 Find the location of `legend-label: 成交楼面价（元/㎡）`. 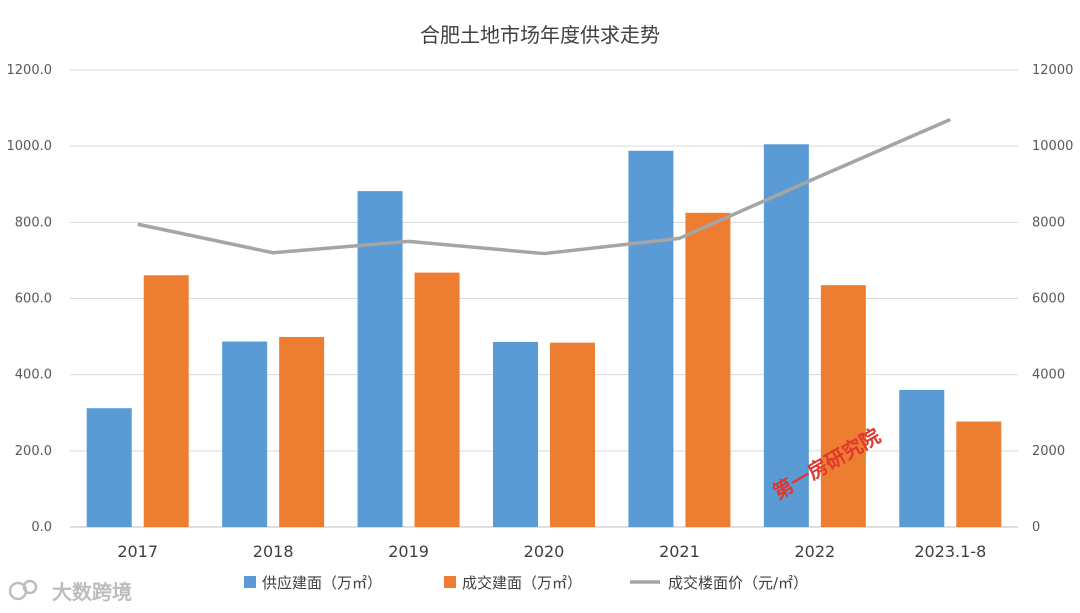

legend-label: 成交楼面价（元/㎡） is located at coordinates (738, 583).